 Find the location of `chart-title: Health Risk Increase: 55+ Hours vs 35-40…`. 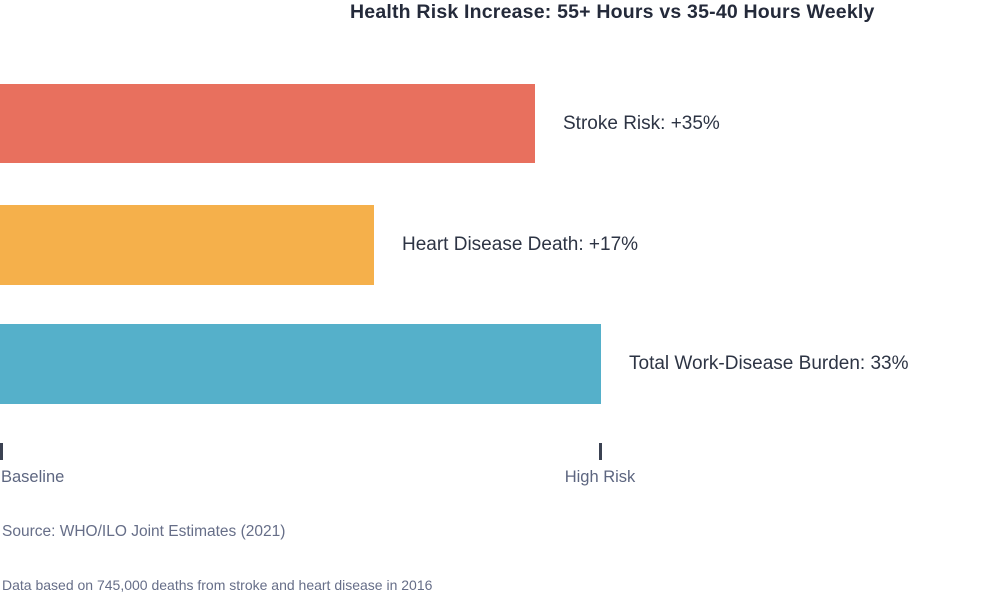

chart-title: Health Risk Increase: 55+ Hours vs 35-40… is located at coordinates (612, 12).